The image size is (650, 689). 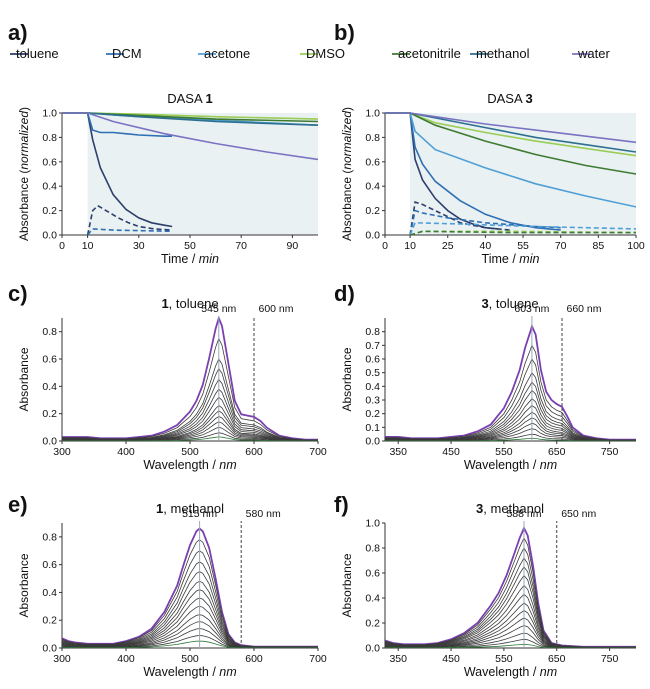 What do you see at coordinates (448, 246) in the screenshot?
I see `x-tick-label: 25` at bounding box center [448, 246].